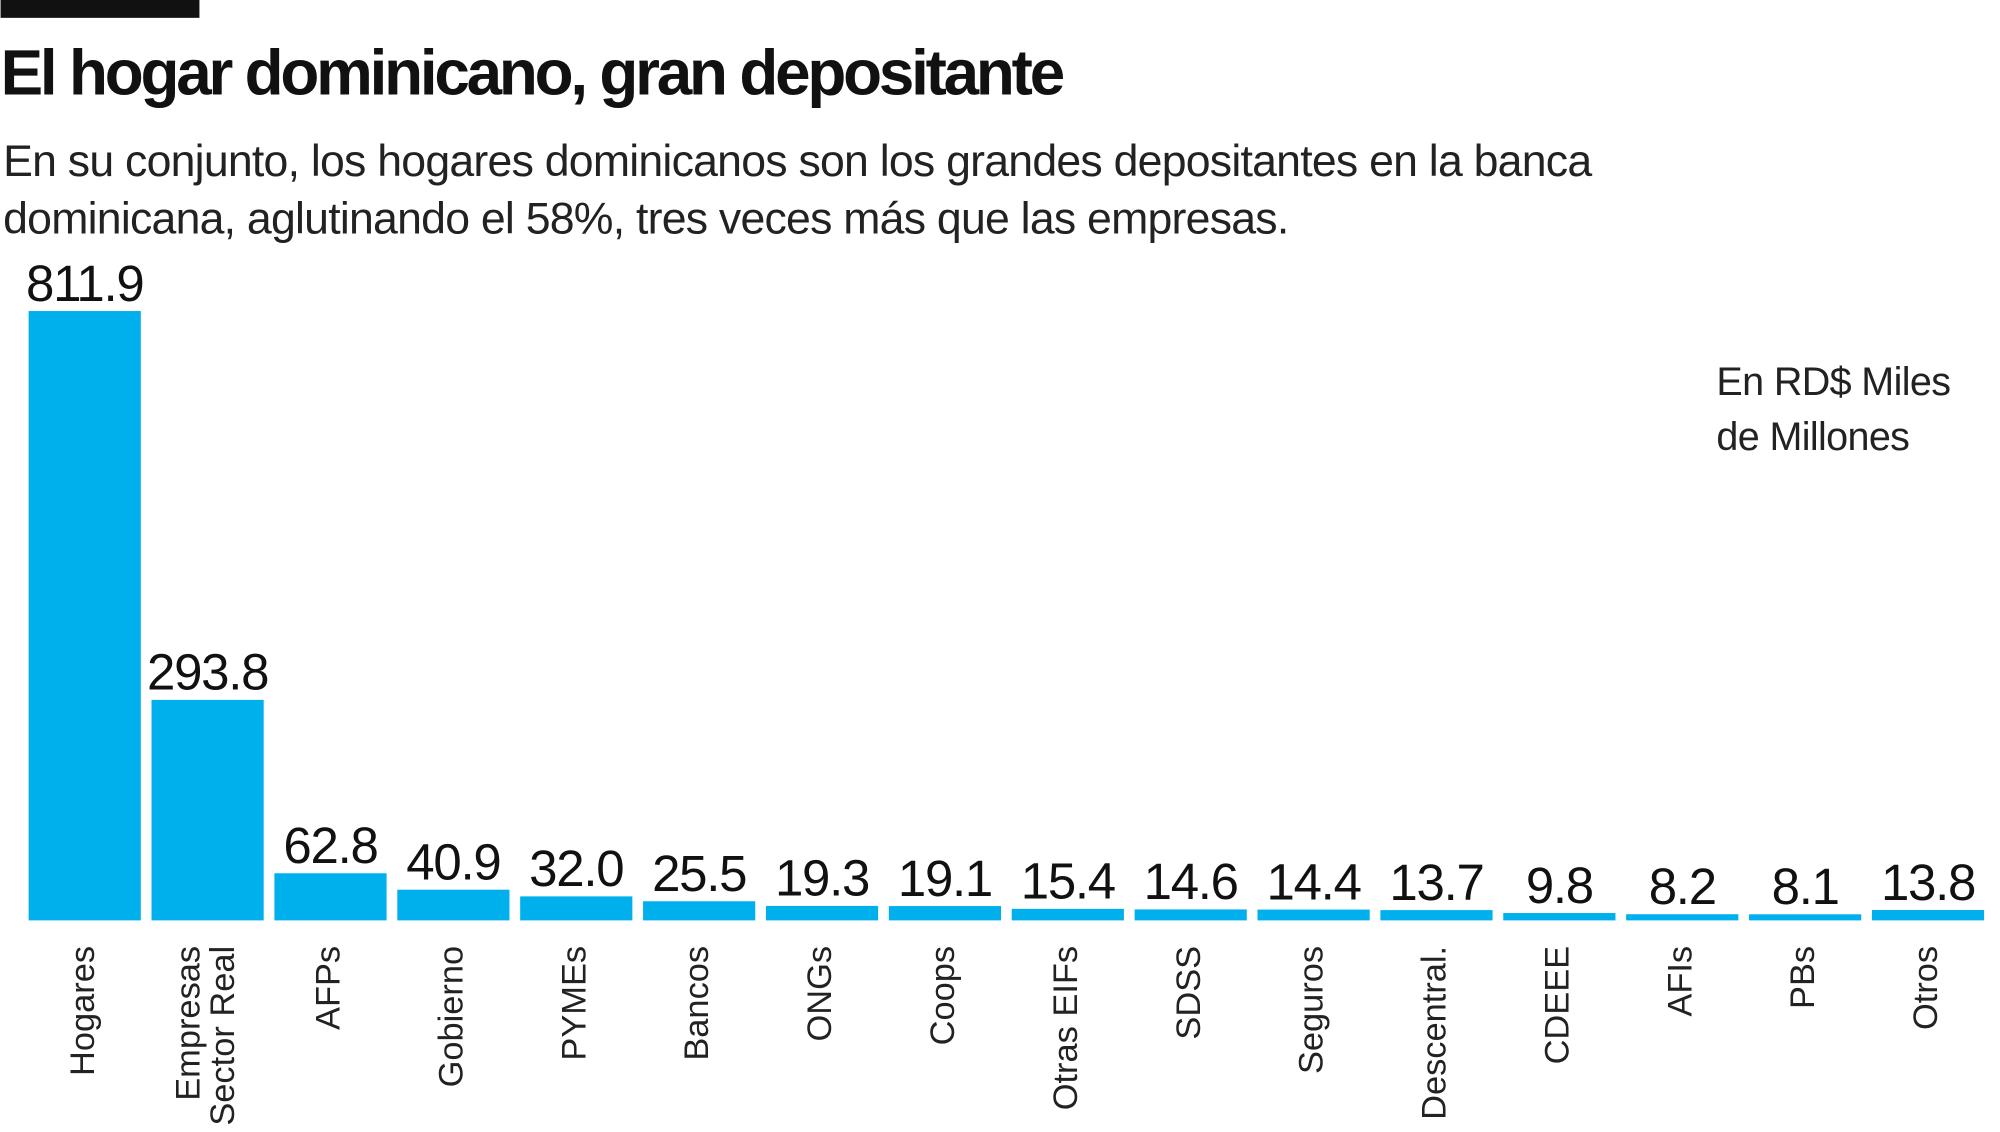  Describe the element at coordinates (1559, 885) in the screenshot. I see `value-label: 9.8` at that location.